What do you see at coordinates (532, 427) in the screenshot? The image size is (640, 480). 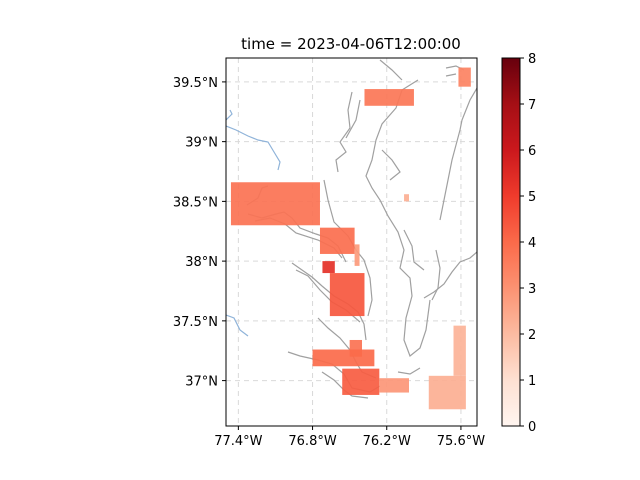 I see `colorbar-tick-label: 0` at bounding box center [532, 427].